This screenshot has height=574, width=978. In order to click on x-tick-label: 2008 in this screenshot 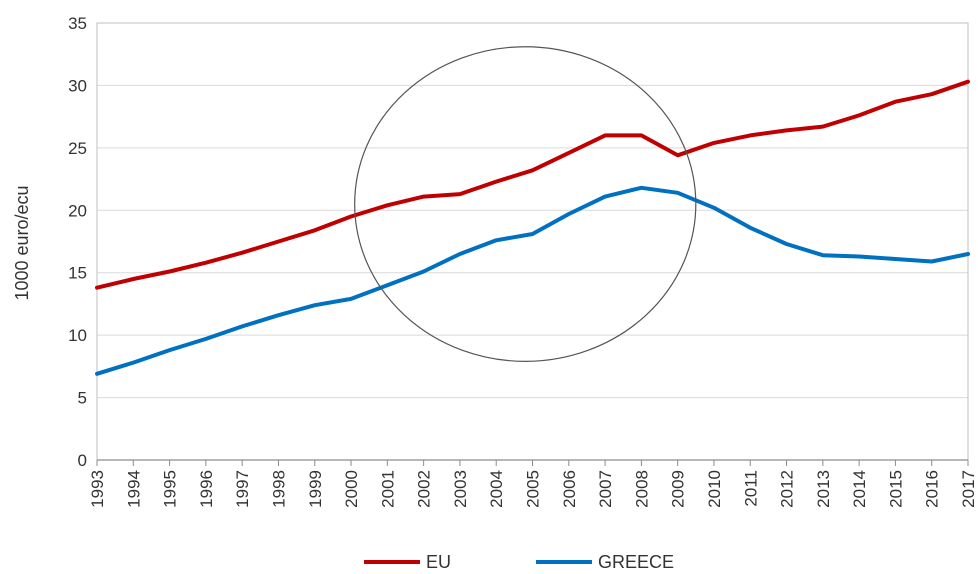, I will do `click(641, 489)`.